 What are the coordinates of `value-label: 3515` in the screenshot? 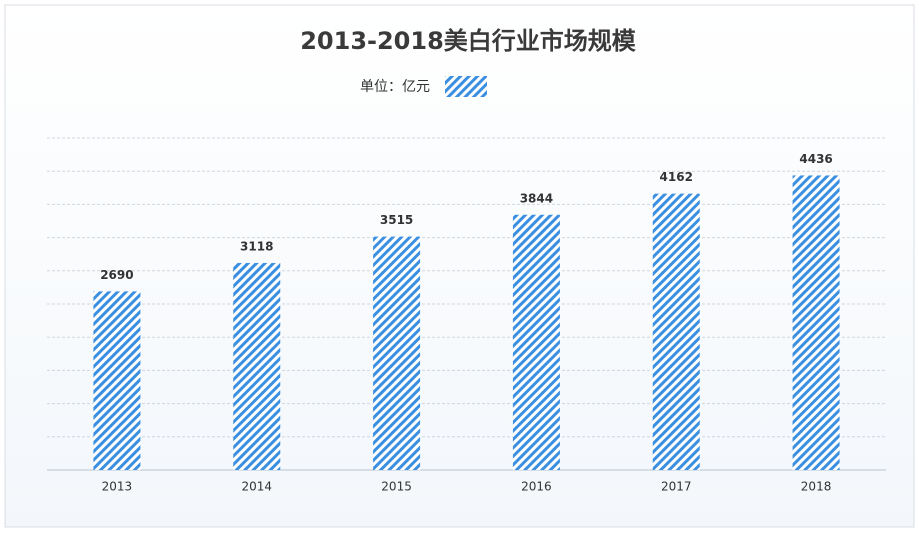 It's located at (396, 220).